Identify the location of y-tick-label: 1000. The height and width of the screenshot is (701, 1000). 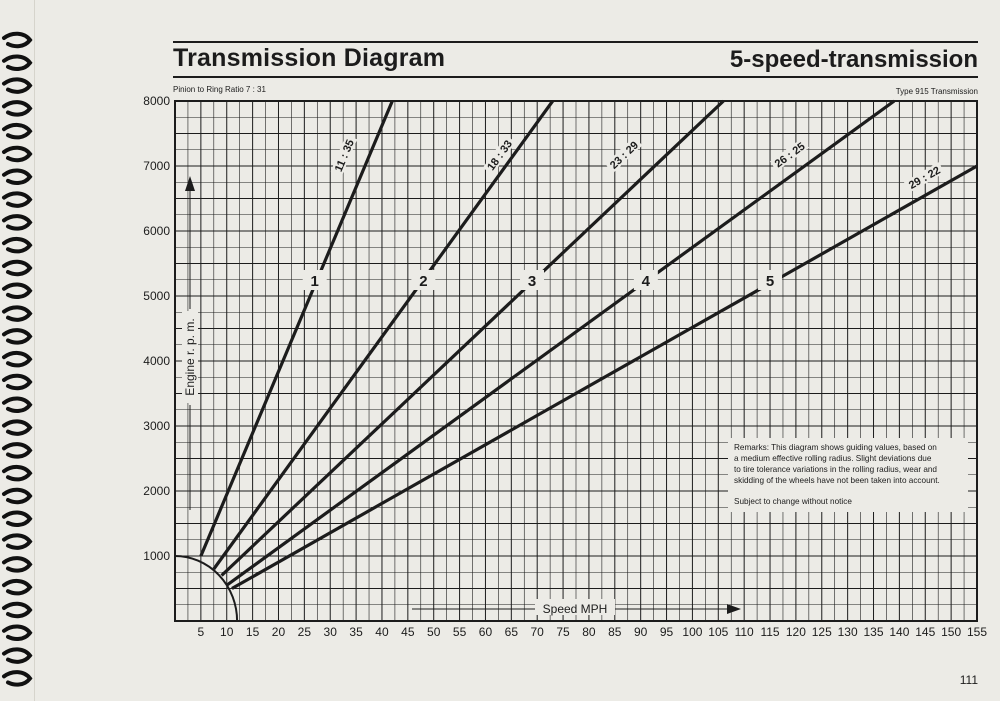
(156, 556).